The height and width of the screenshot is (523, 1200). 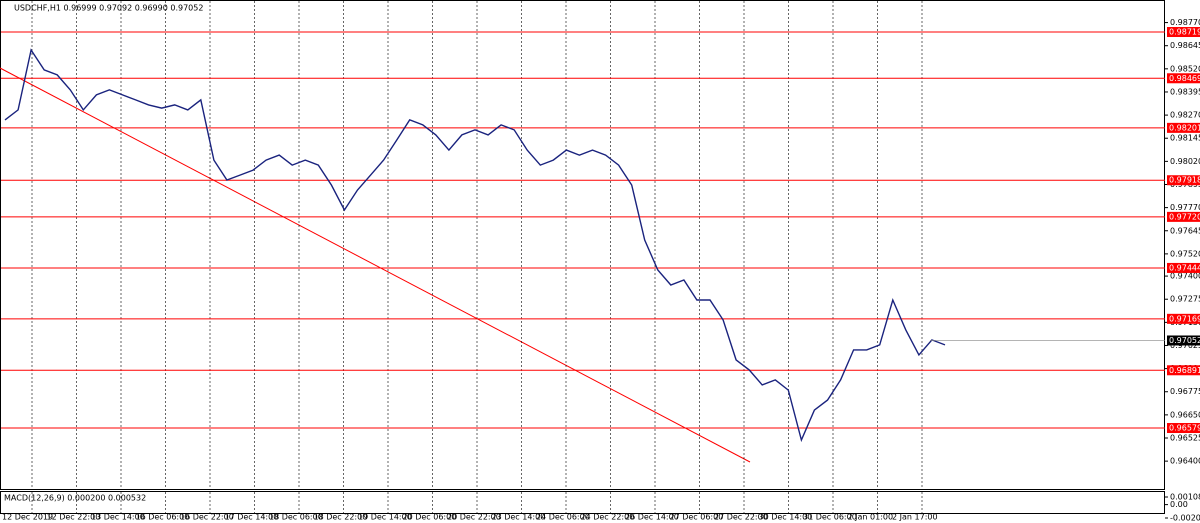 I want to click on y-tick-label: 0.98770, so click(x=1185, y=22).